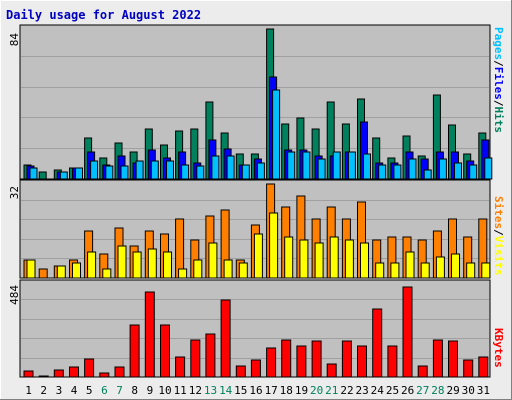 The image size is (512, 400). What do you see at coordinates (498, 83) in the screenshot?
I see `legend-item: Files` at bounding box center [498, 83].